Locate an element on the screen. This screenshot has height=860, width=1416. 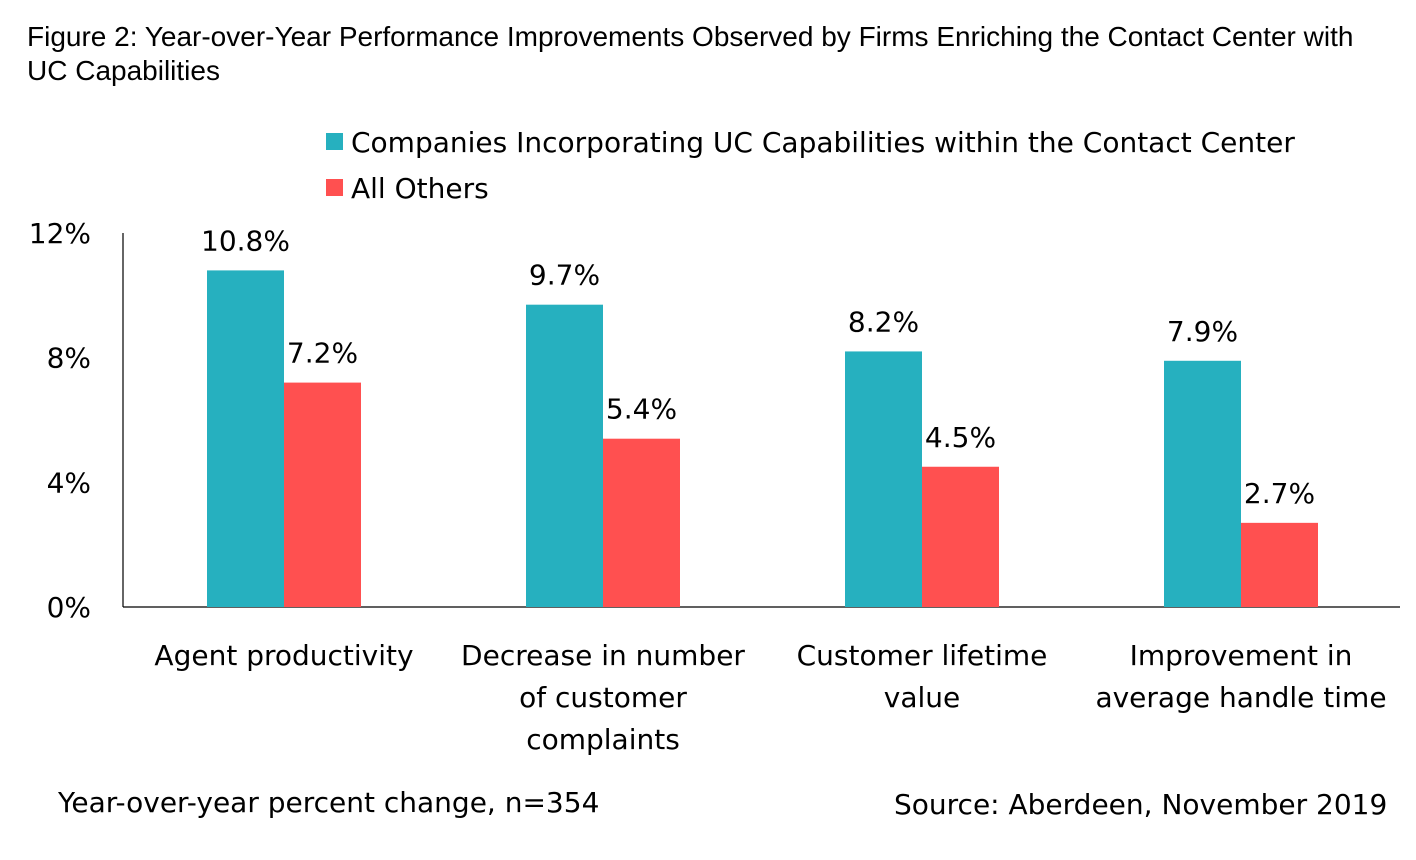
data-label: 4.5% is located at coordinates (960, 437).